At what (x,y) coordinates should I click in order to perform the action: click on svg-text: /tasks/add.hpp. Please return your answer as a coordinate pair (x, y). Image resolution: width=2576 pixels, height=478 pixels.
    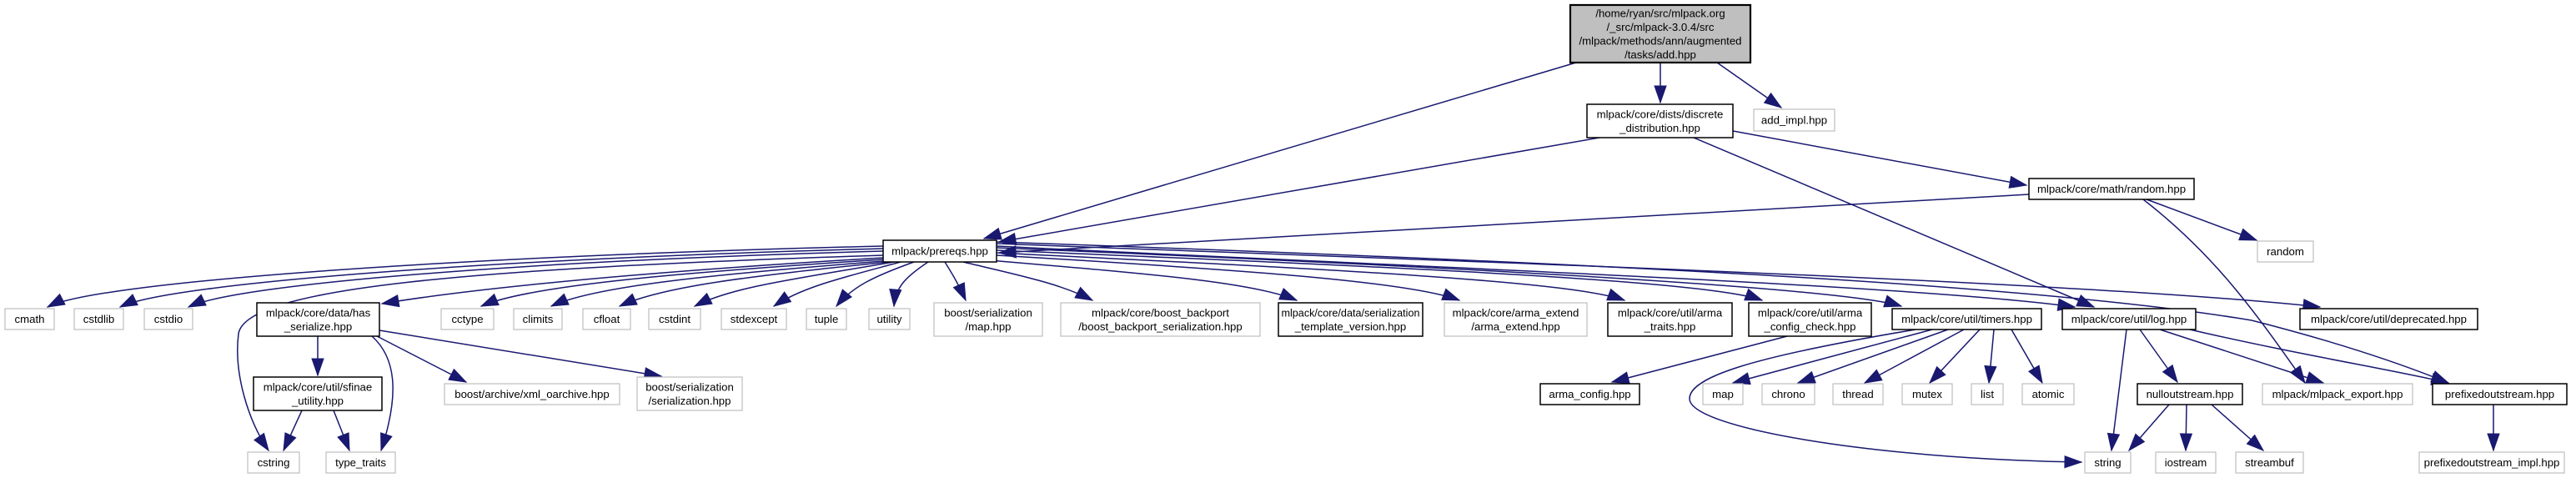
    Looking at the image, I should click on (1660, 55).